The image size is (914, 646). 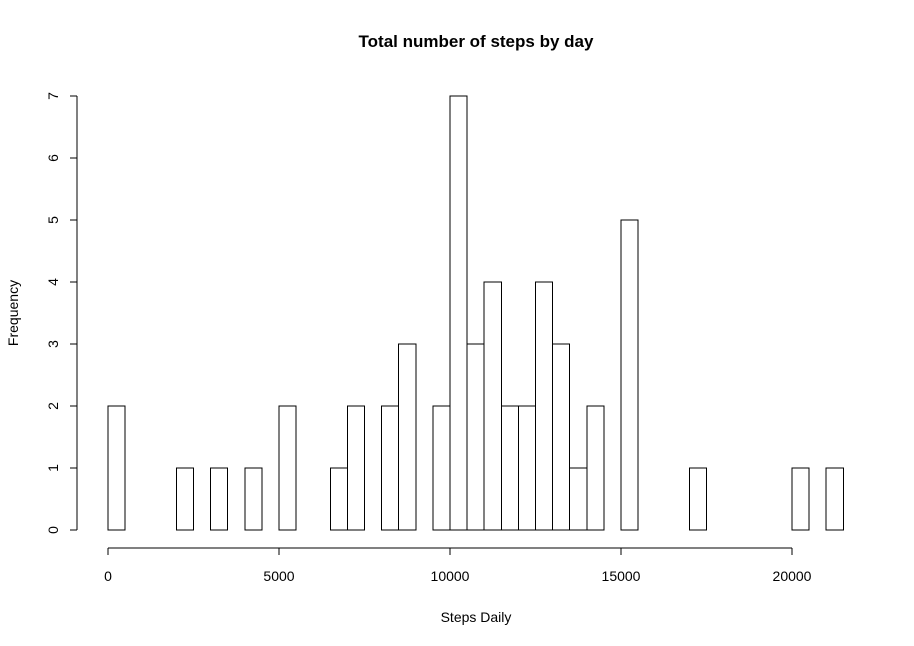 I want to click on y-tick-label: 1, so click(x=53, y=468).